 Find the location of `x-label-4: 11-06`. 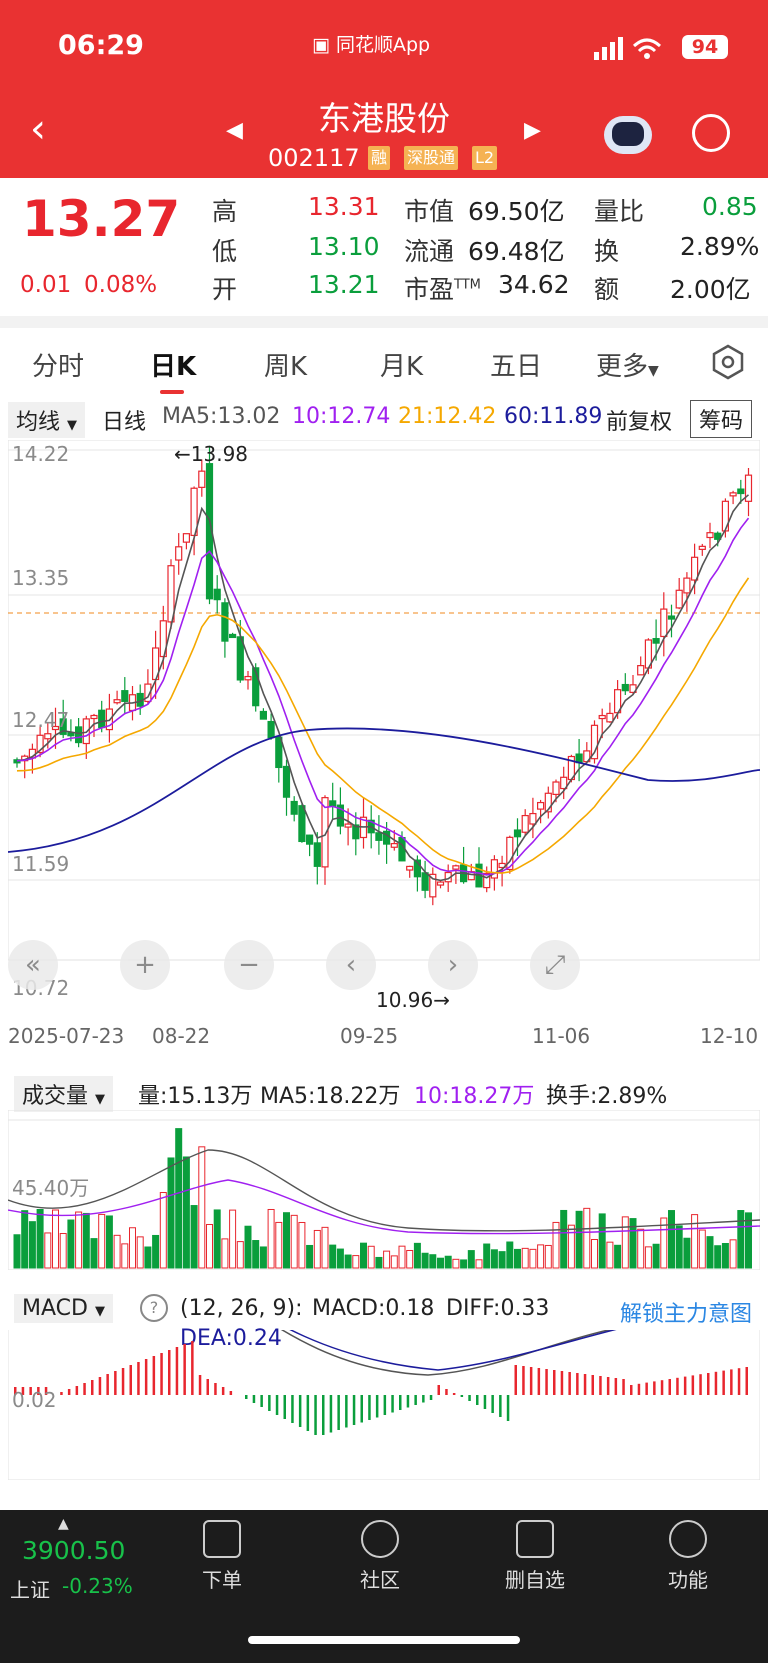

x-label-4: 11-06 is located at coordinates (561, 1036).